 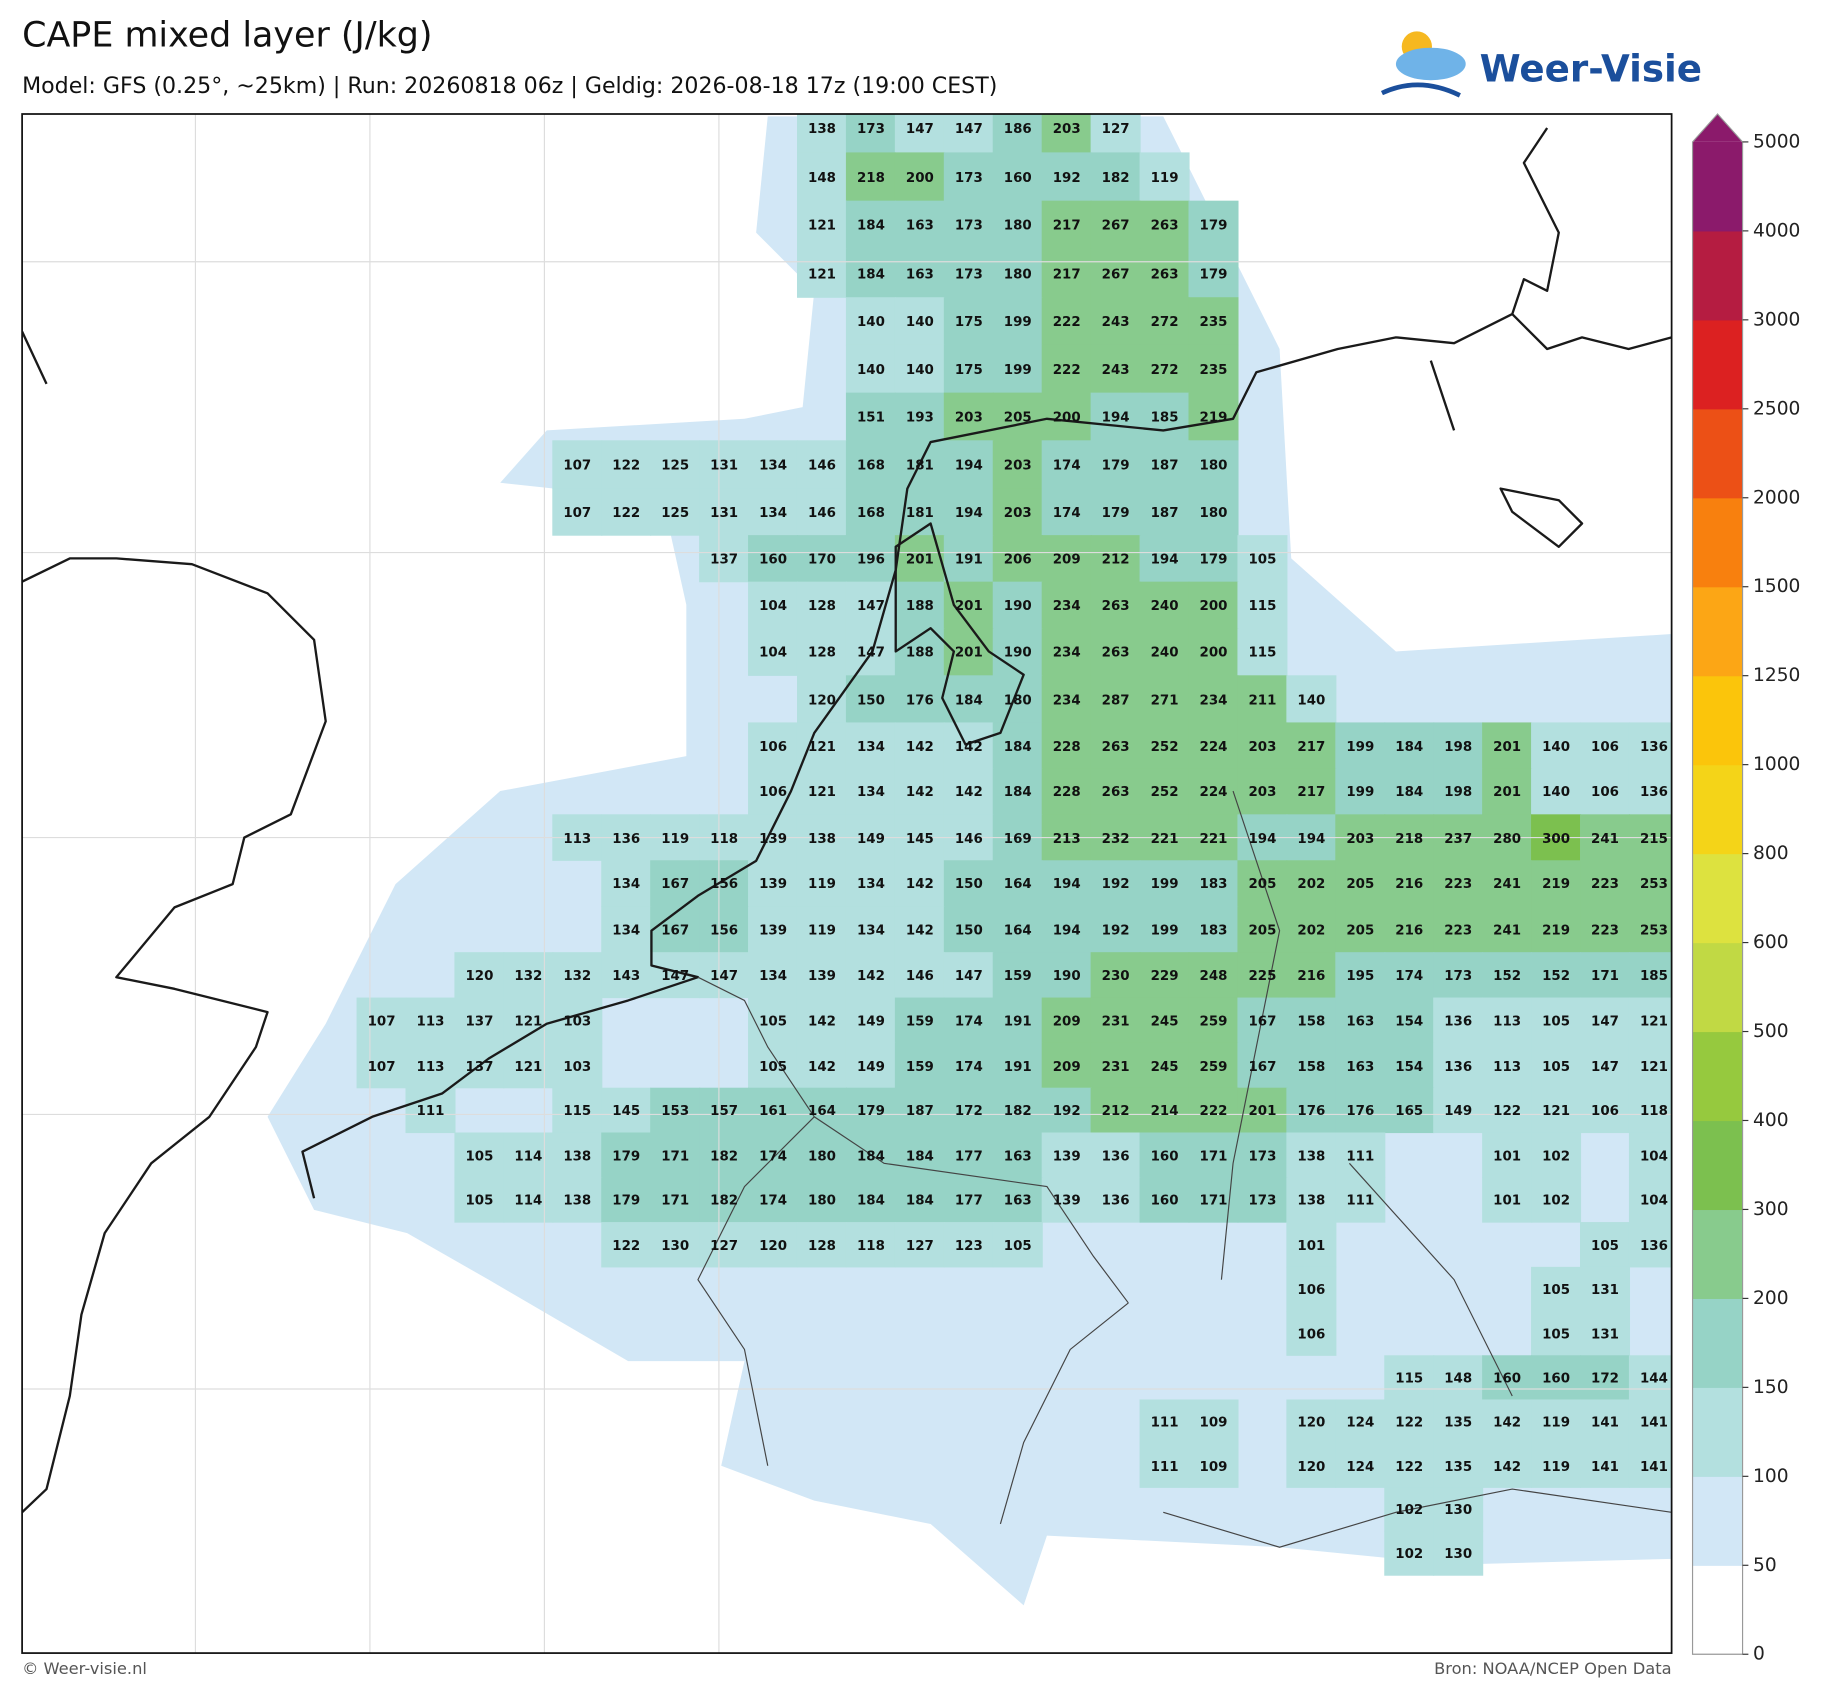 What do you see at coordinates (1263, 747) in the screenshot?
I see `cape-value: 203` at bounding box center [1263, 747].